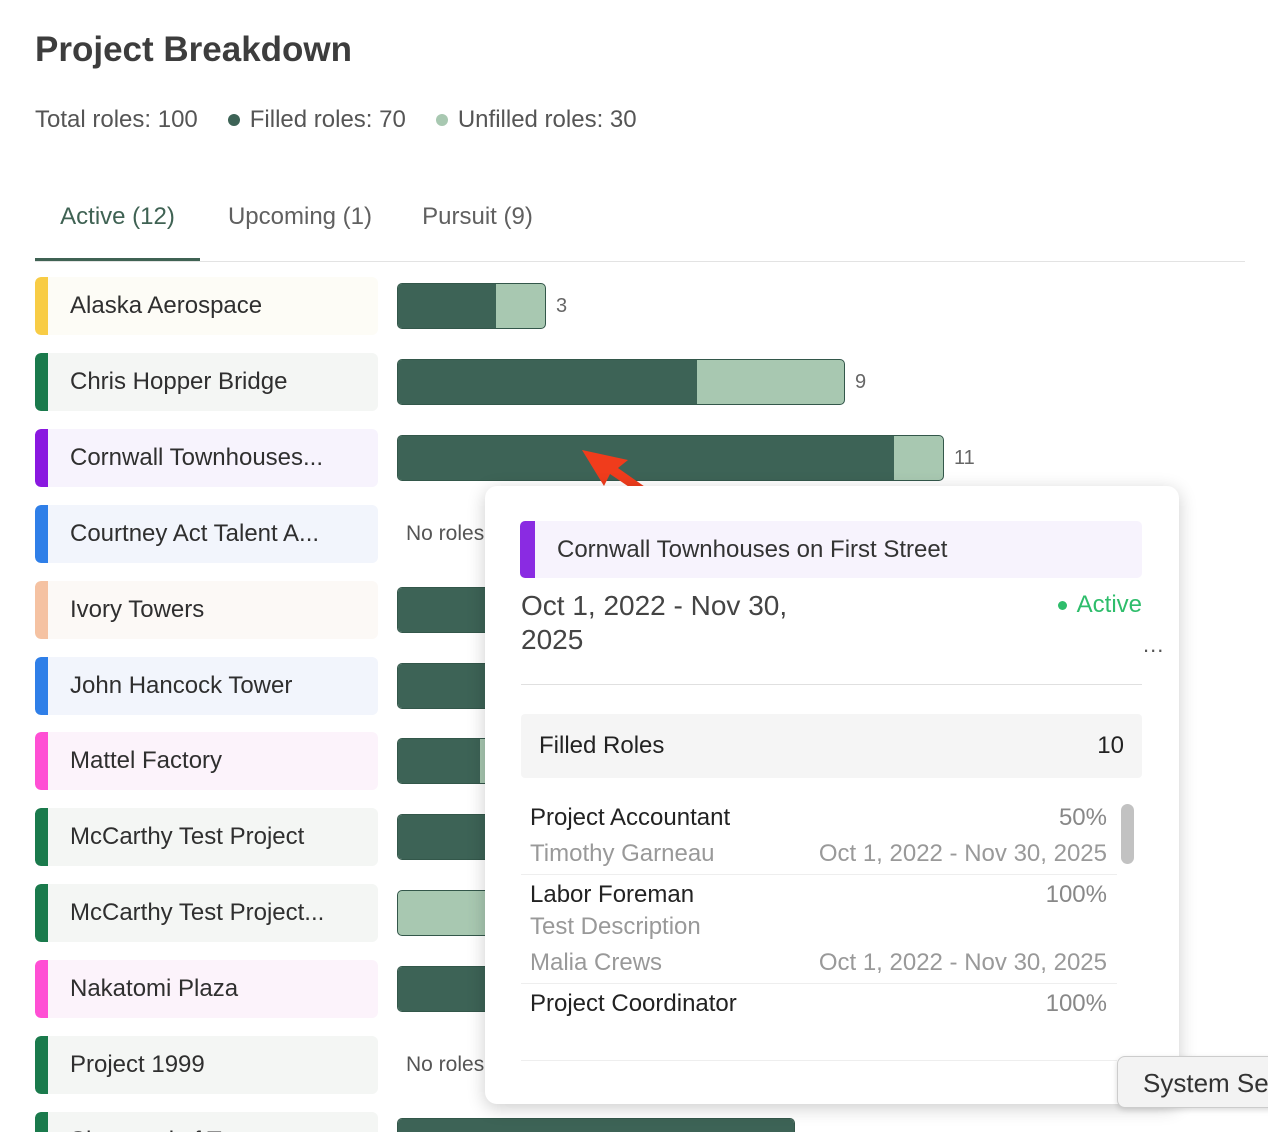 The height and width of the screenshot is (1132, 1268). I want to click on tab-active: Active (12), so click(117, 225).